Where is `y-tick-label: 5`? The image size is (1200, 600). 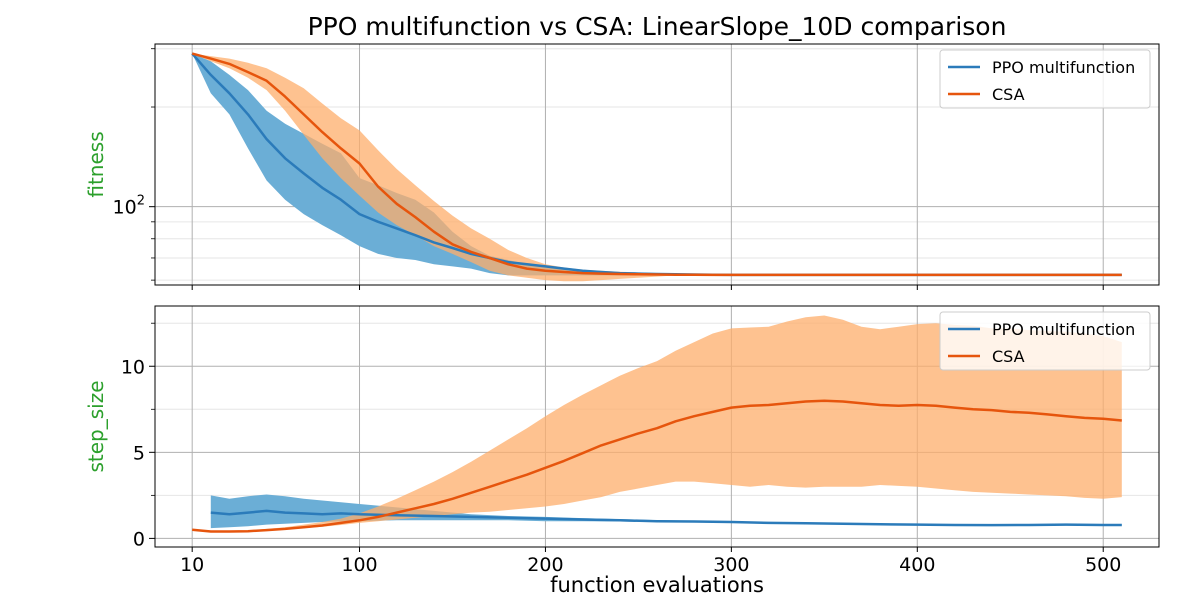 y-tick-label: 5 is located at coordinates (139, 453).